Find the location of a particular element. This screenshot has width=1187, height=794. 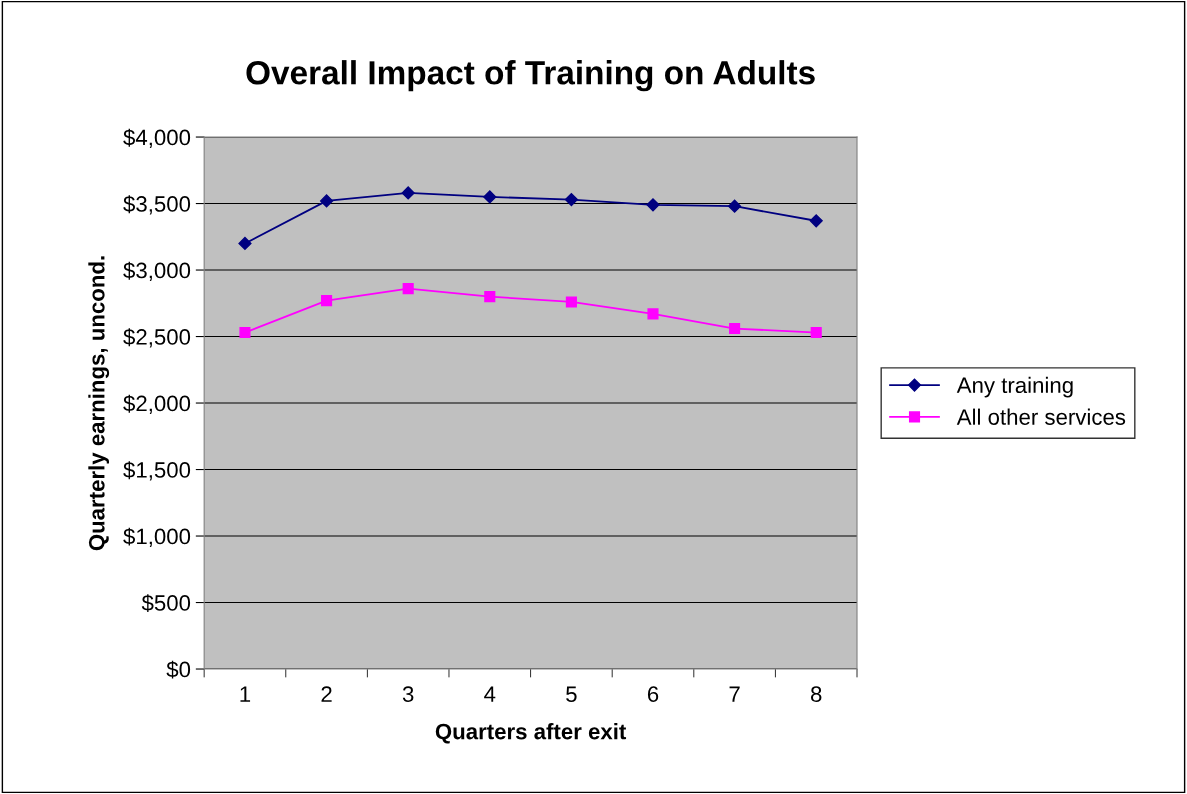

y-tick-label: $0 is located at coordinates (178, 669).